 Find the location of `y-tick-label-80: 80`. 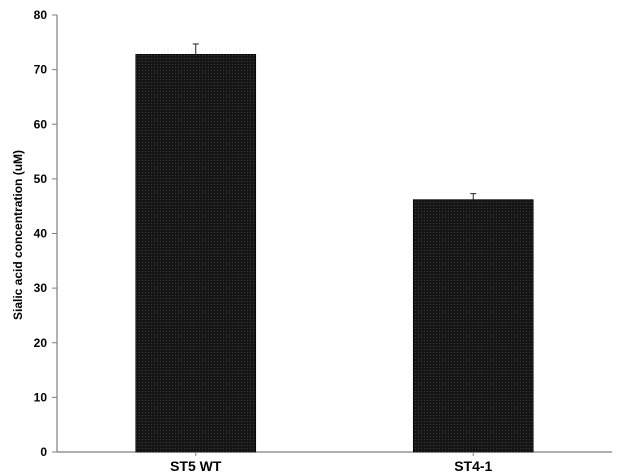

y-tick-label-80: 80 is located at coordinates (41, 15).